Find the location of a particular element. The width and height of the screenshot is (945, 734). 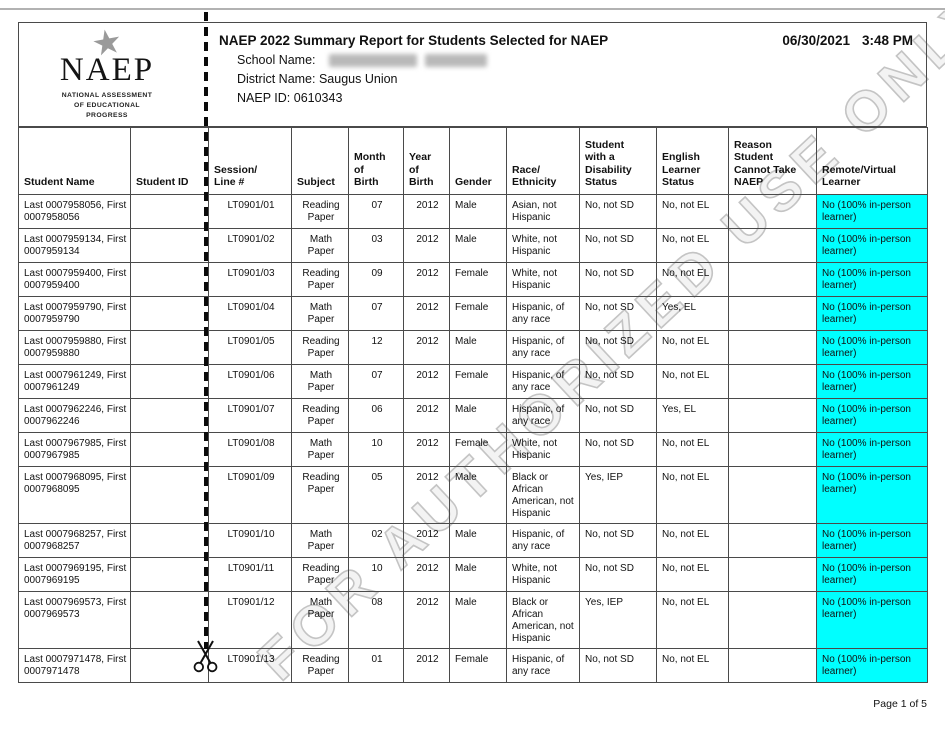

logo-acronym: NAEP is located at coordinates (107, 69).